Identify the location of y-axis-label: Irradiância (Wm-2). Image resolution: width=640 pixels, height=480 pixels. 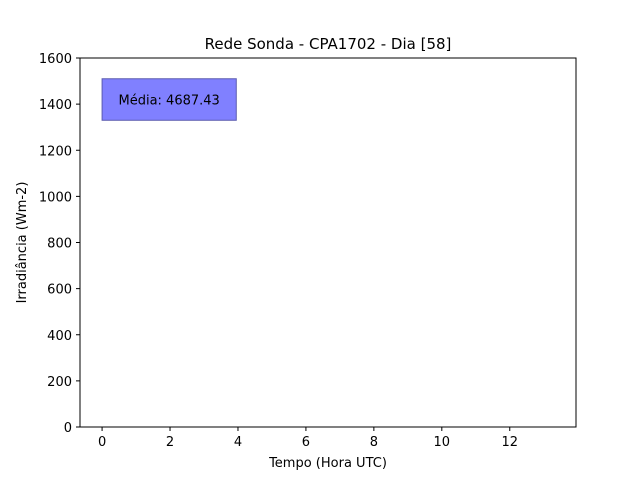
(22, 243).